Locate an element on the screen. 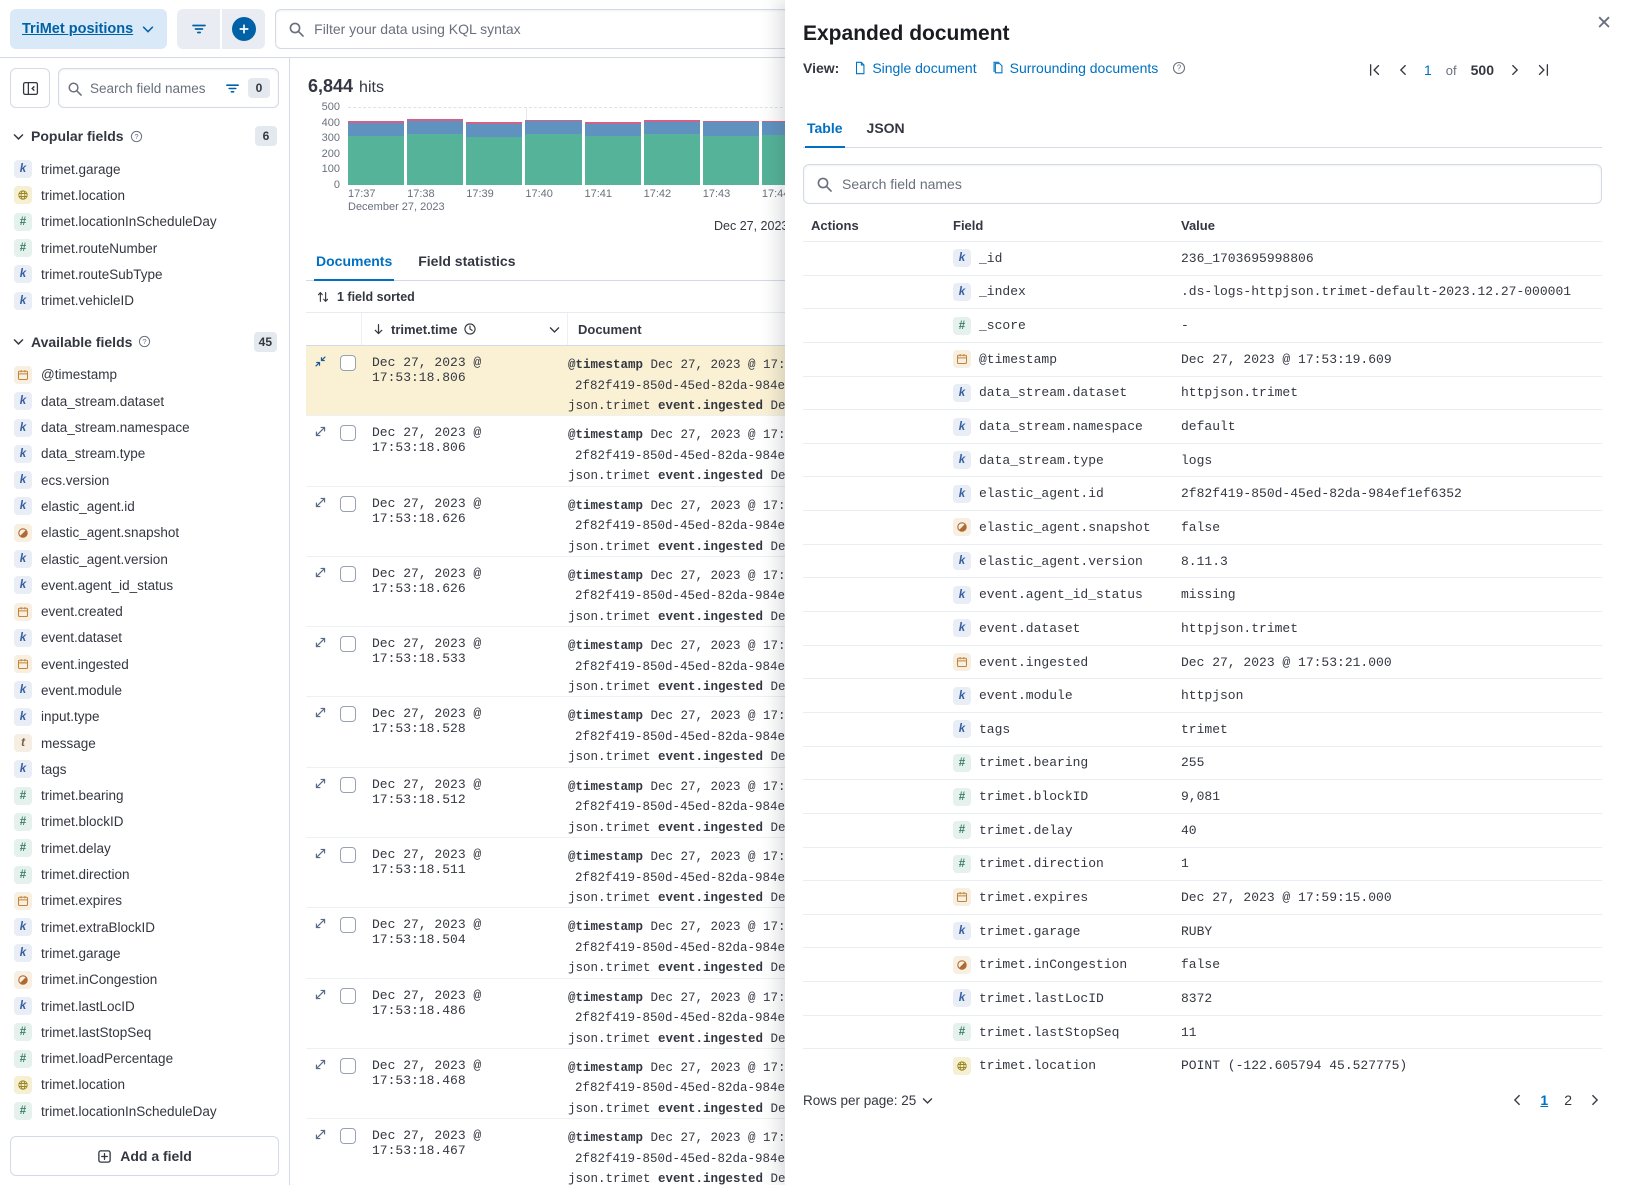 This screenshot has width=1628, height=1185. field-list-item: # trimet.bearing is located at coordinates (144, 796).